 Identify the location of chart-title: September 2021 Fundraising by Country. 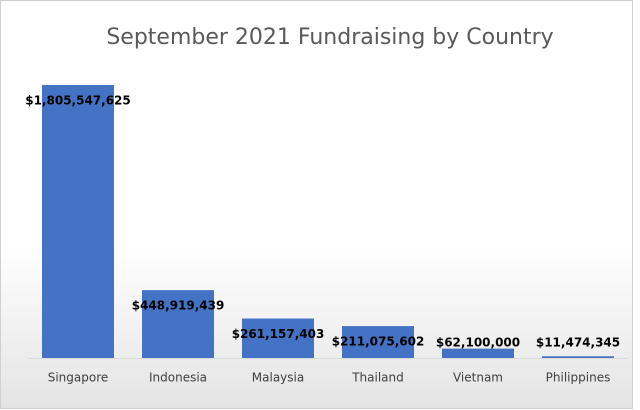
(329, 37).